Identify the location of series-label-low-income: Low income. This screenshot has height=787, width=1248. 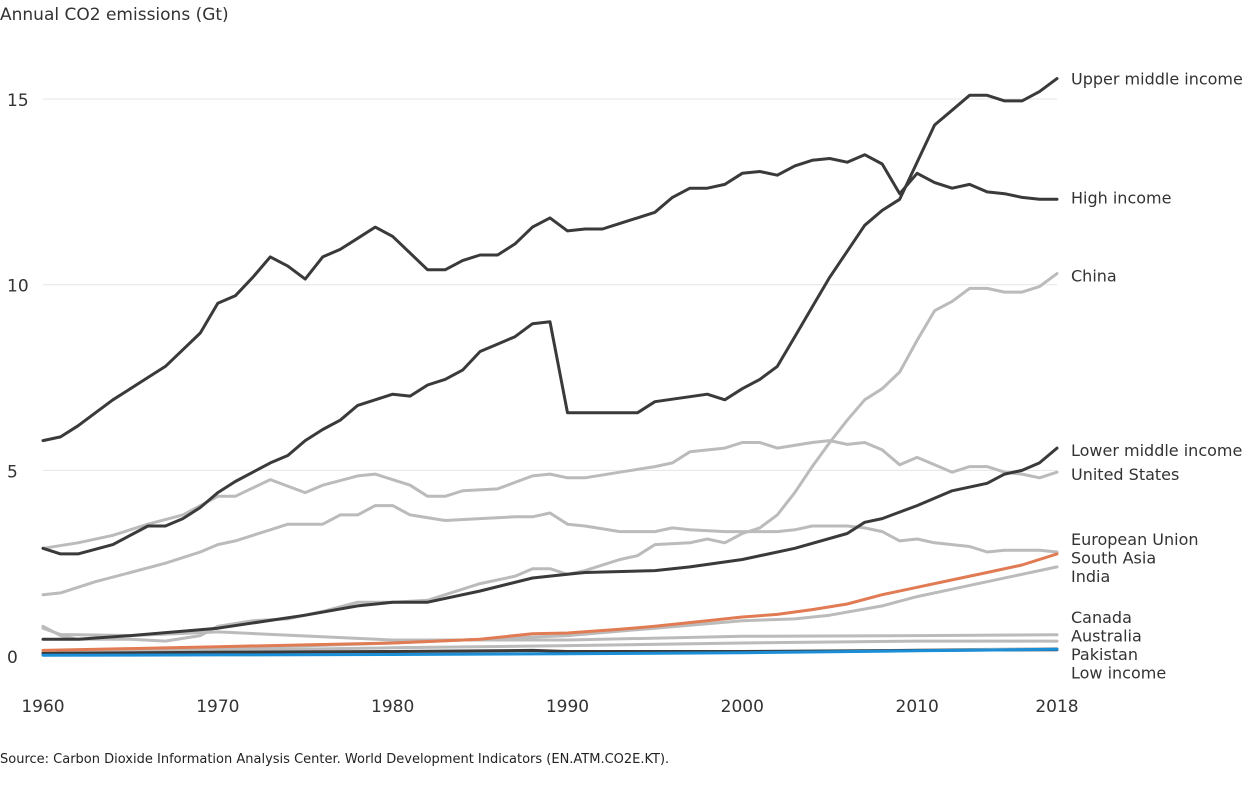
(1118, 673).